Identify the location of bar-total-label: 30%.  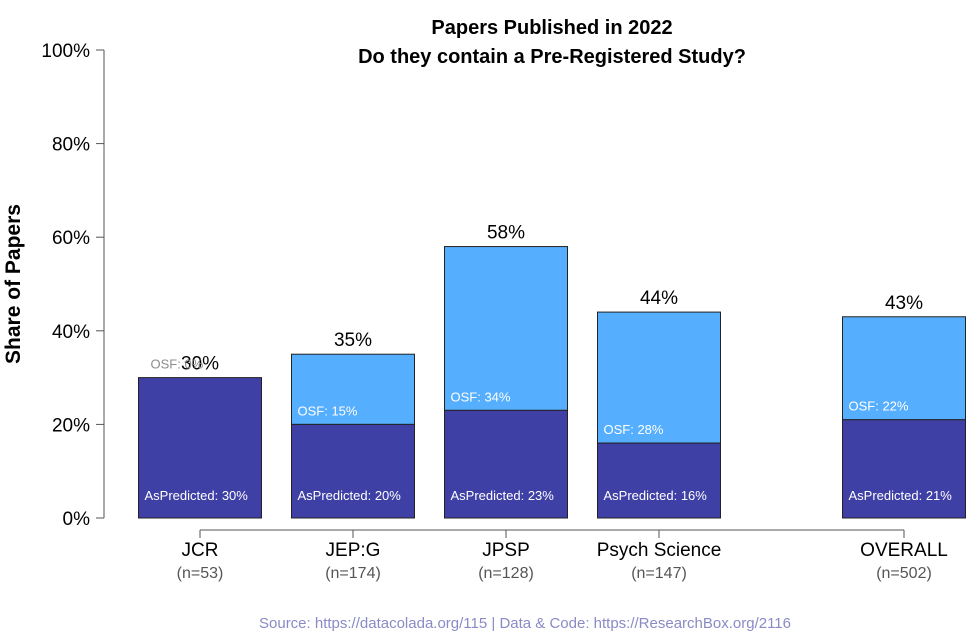
(200, 364).